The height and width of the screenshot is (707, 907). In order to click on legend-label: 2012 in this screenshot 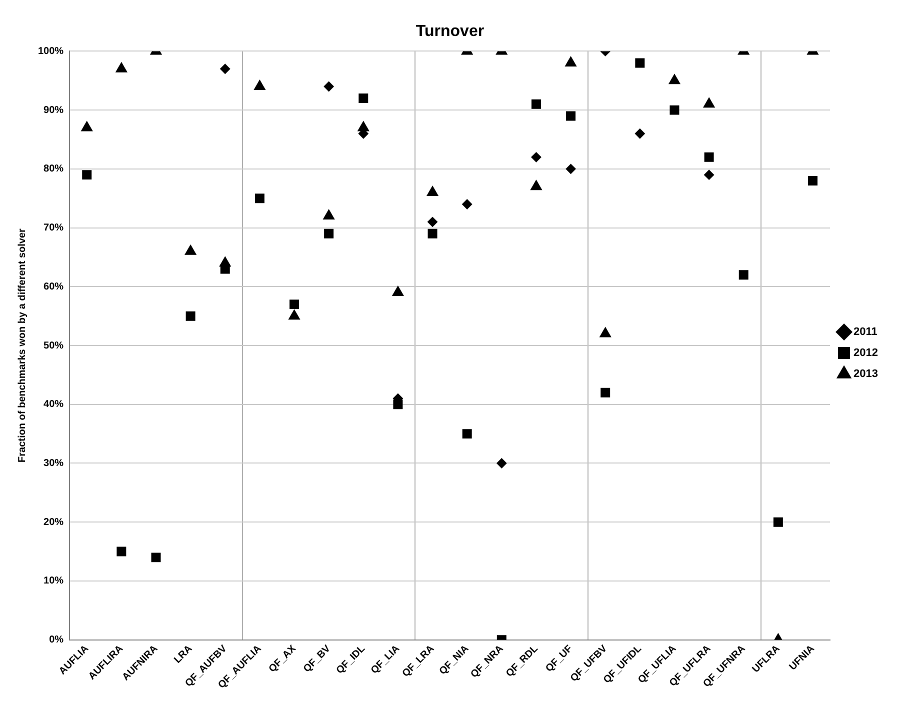, I will do `click(866, 353)`.